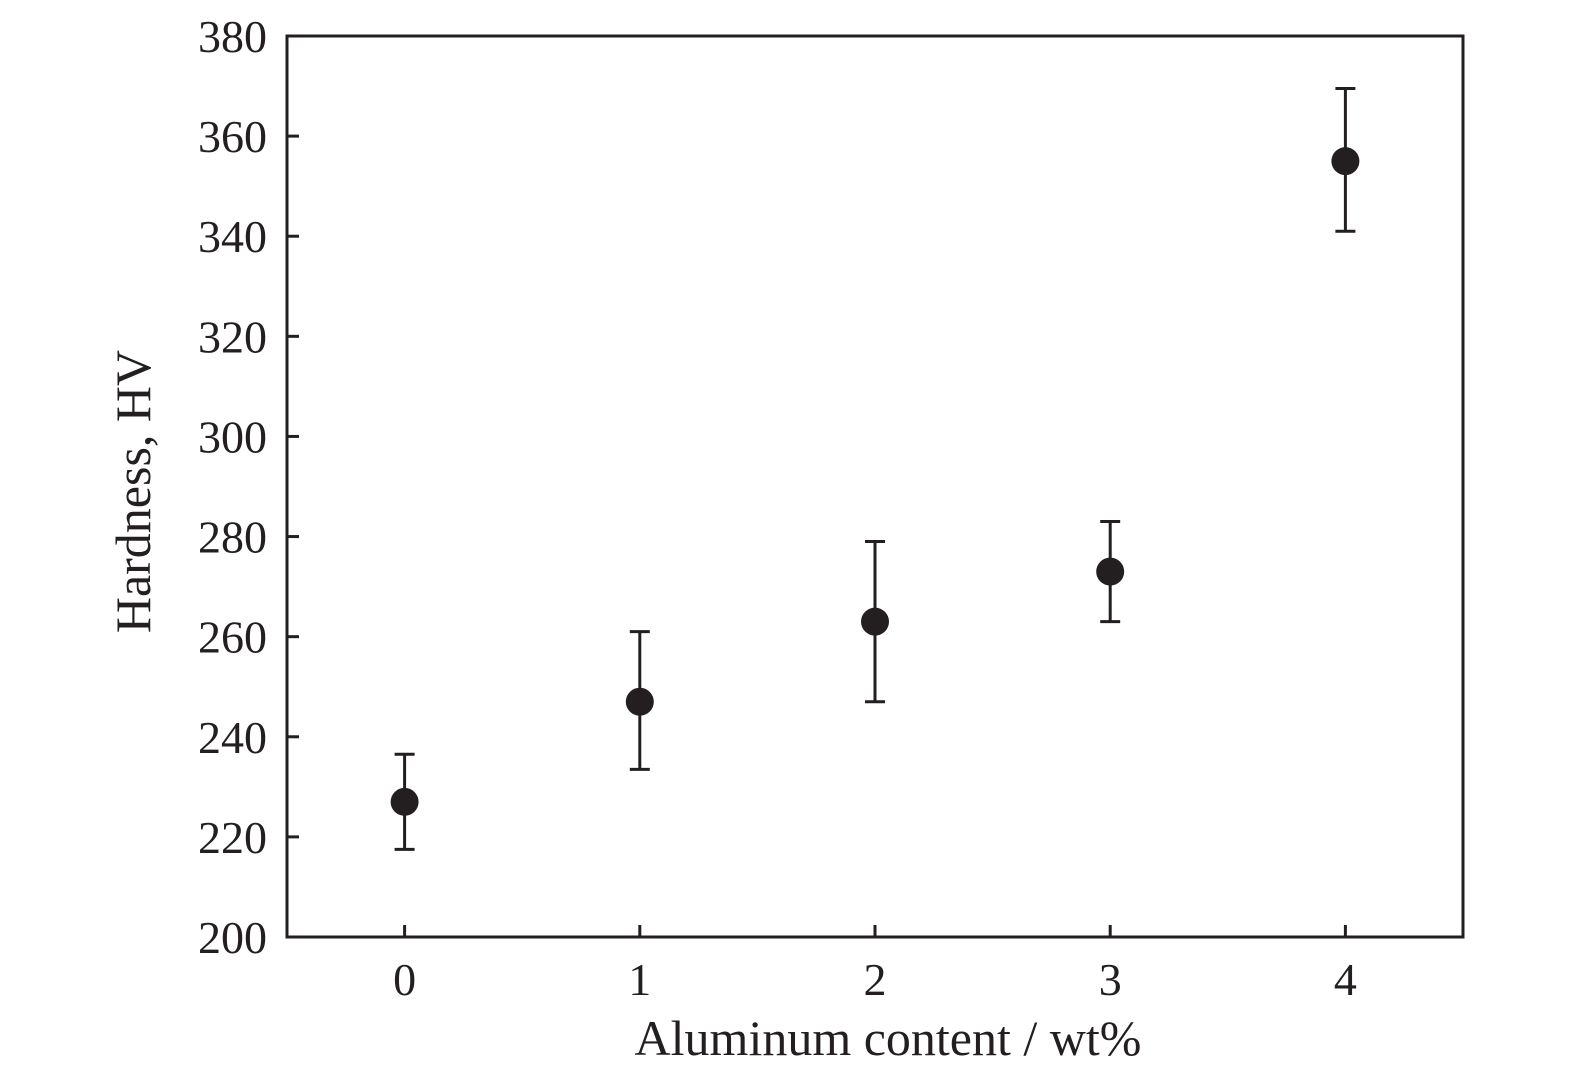 This screenshot has width=1575, height=1081. What do you see at coordinates (875, 979) in the screenshot?
I see `x-tick-label: 2` at bounding box center [875, 979].